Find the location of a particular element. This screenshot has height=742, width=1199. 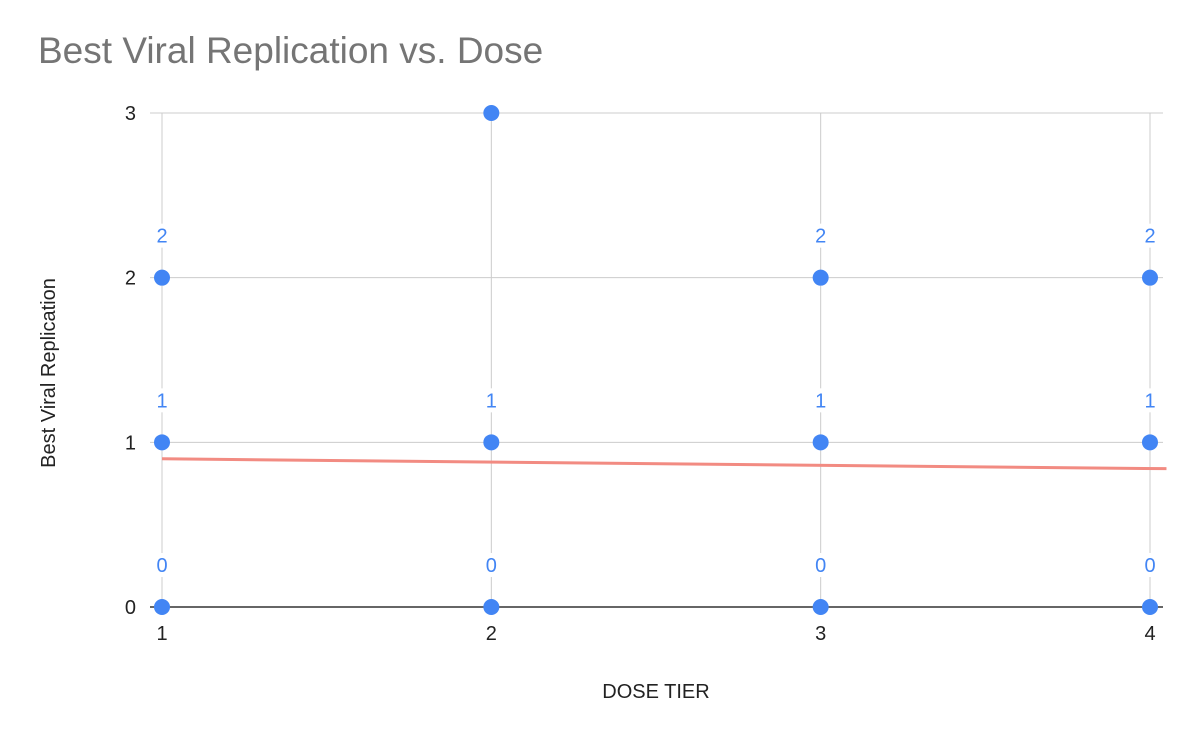

x-tick-label-1: 1 is located at coordinates (161, 634).